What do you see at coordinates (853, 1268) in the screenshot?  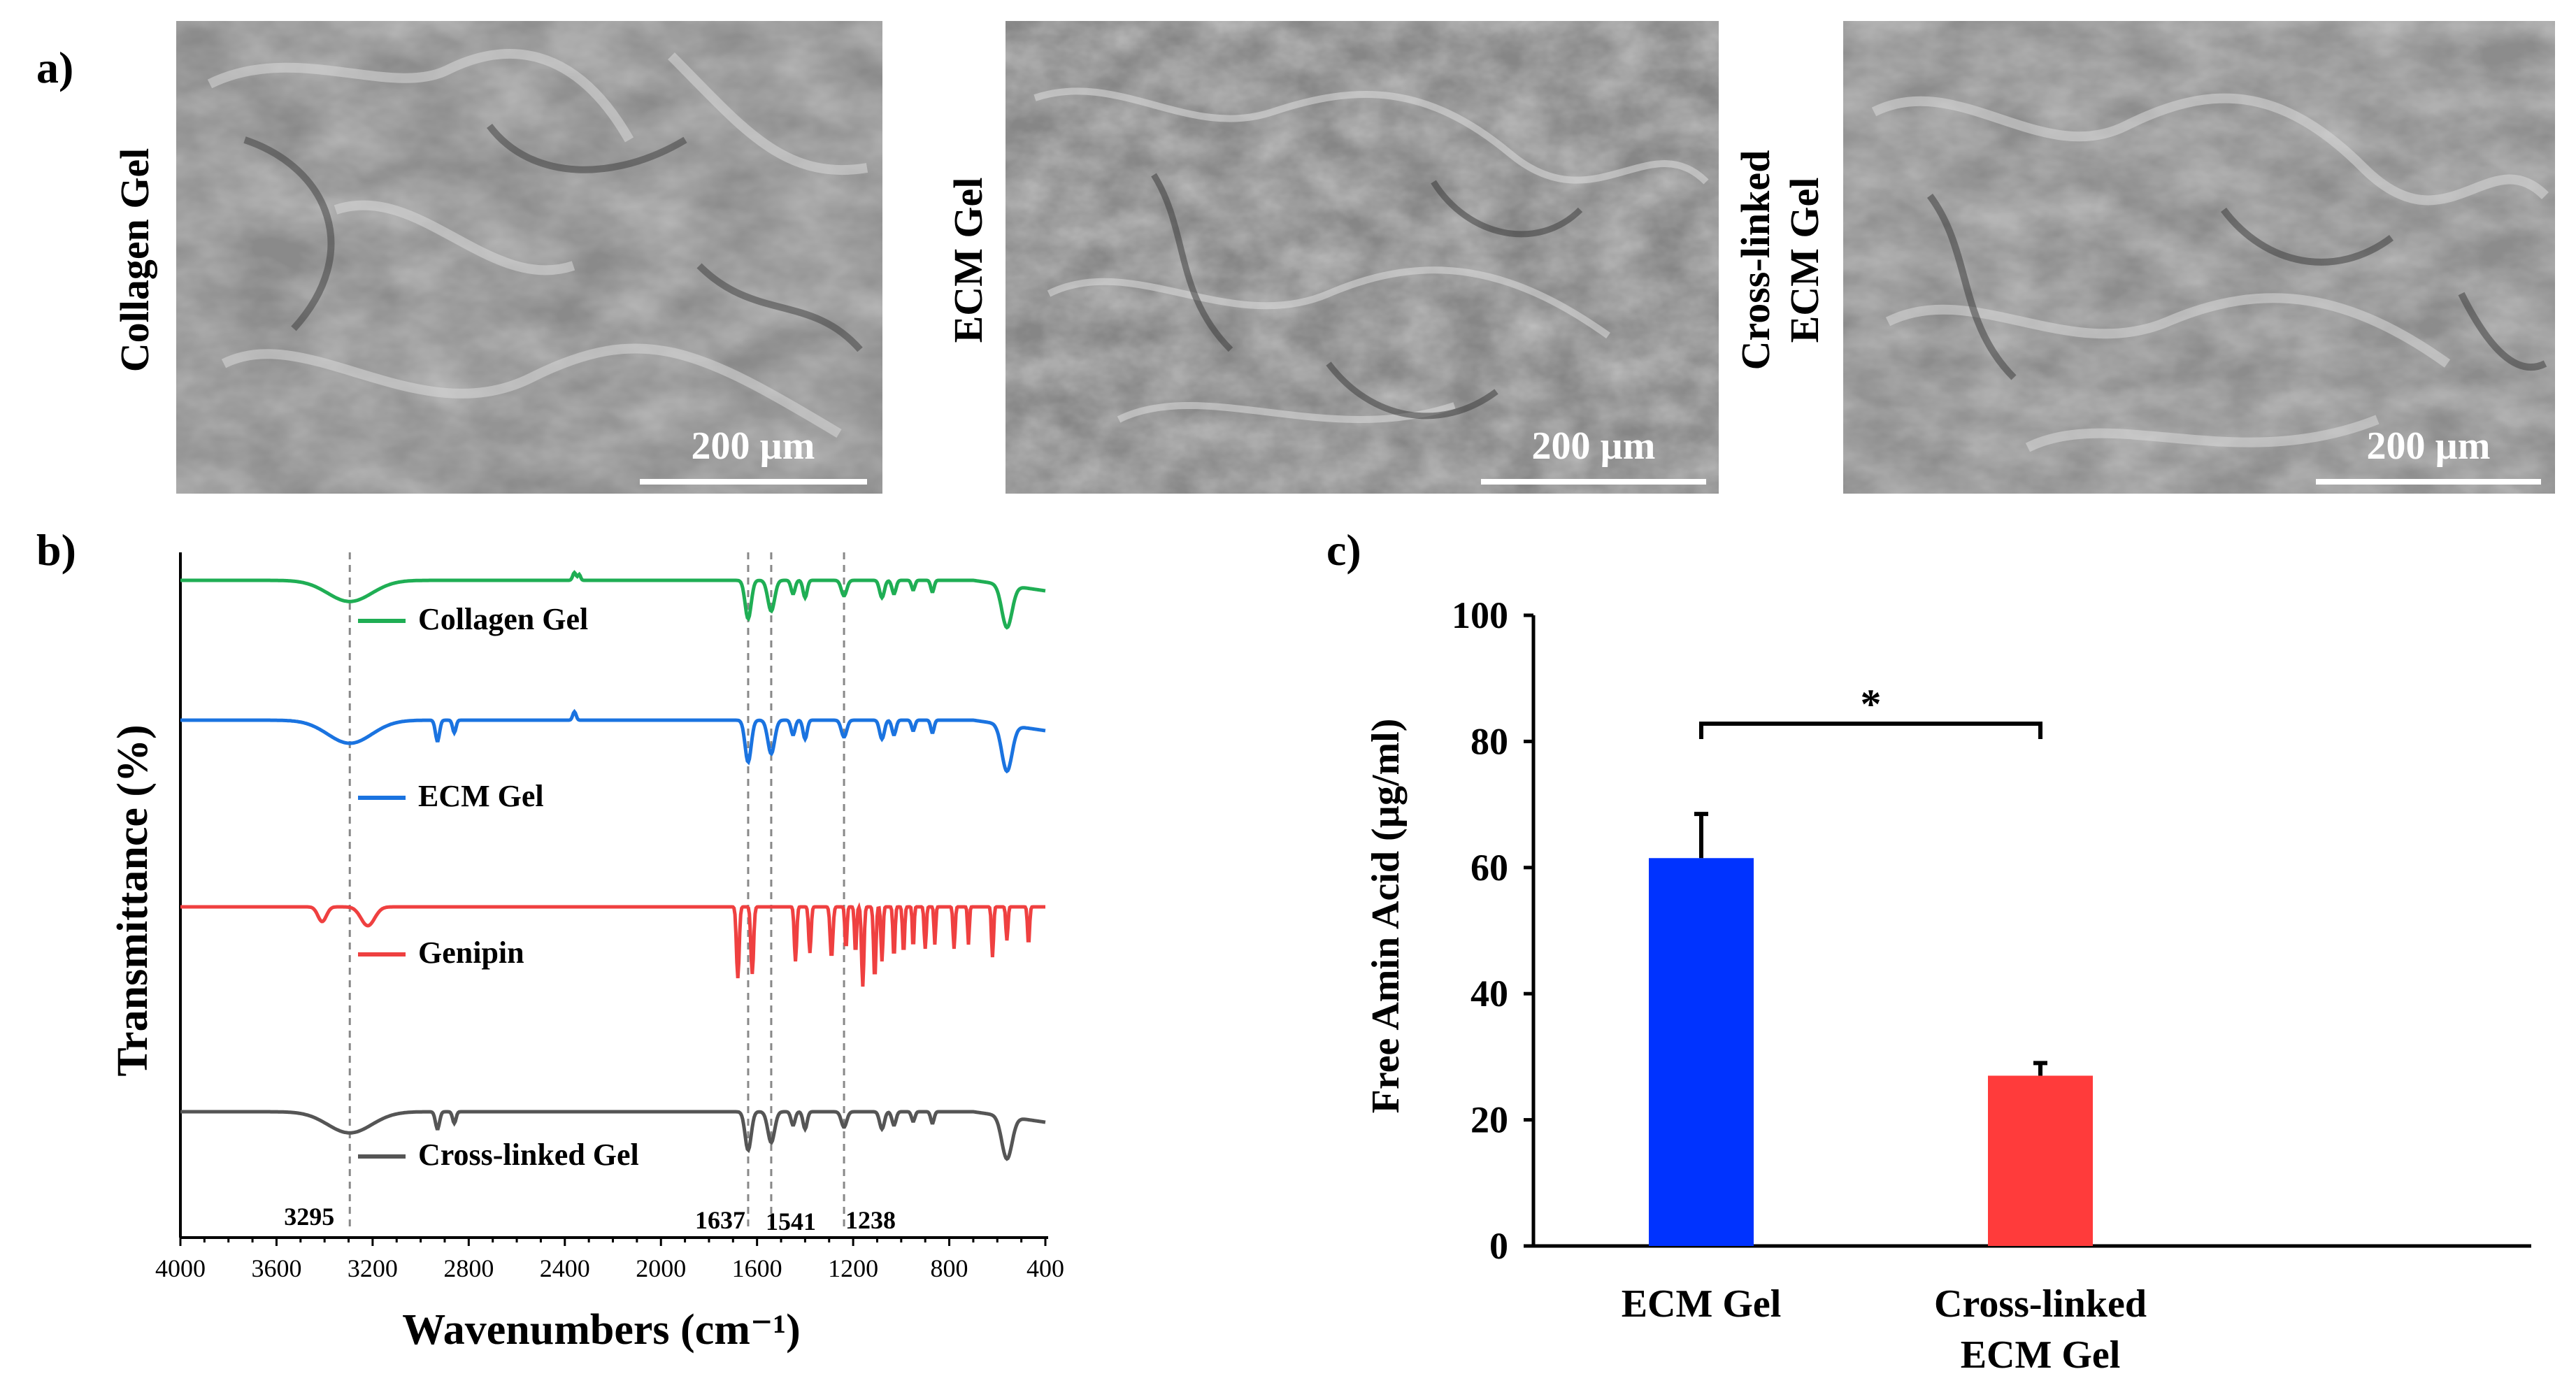 I see `ftir-tick-label: 1200` at bounding box center [853, 1268].